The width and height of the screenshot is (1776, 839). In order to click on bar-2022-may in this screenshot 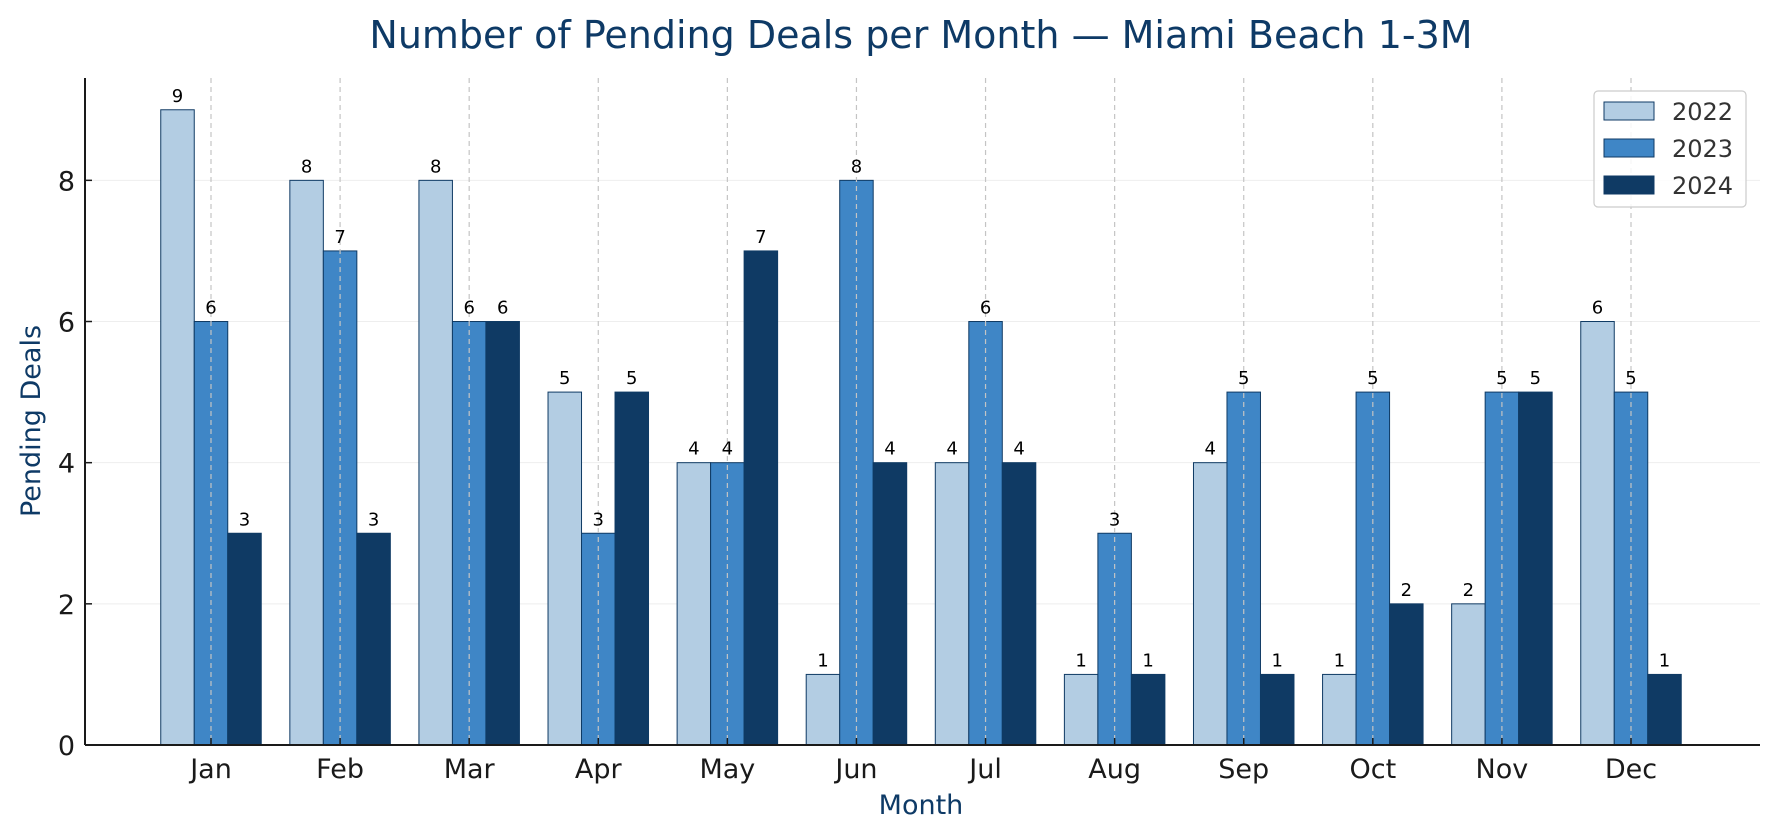, I will do `click(694, 604)`.